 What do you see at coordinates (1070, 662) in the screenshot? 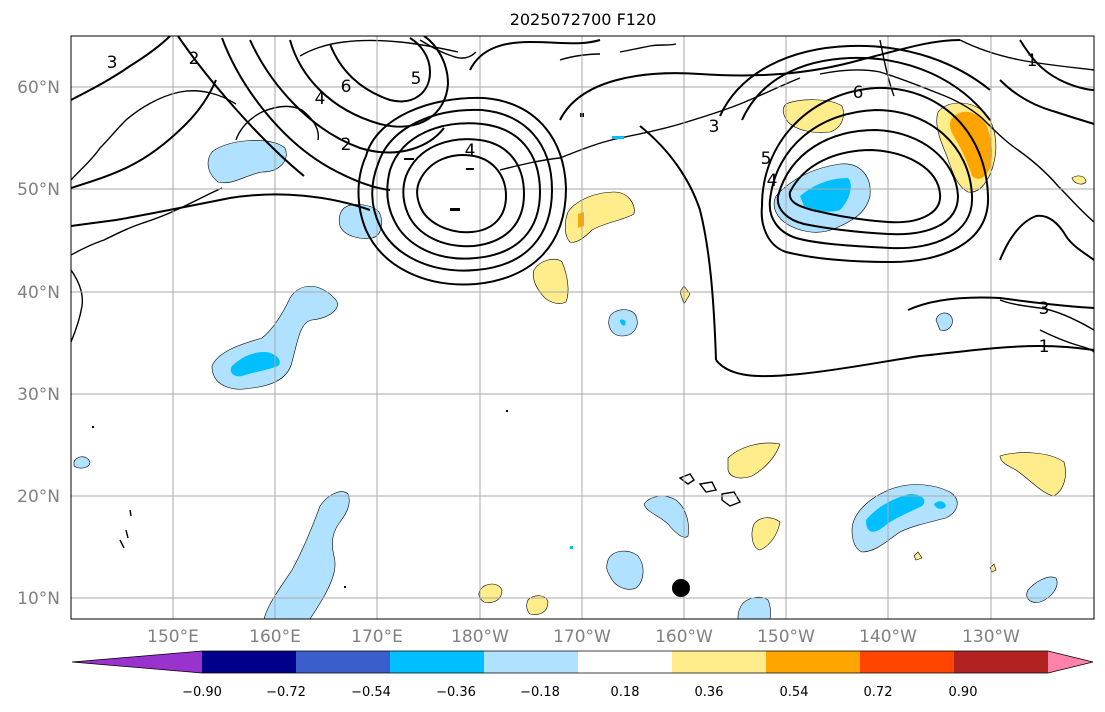
I see `colorbar-extend-high` at bounding box center [1070, 662].